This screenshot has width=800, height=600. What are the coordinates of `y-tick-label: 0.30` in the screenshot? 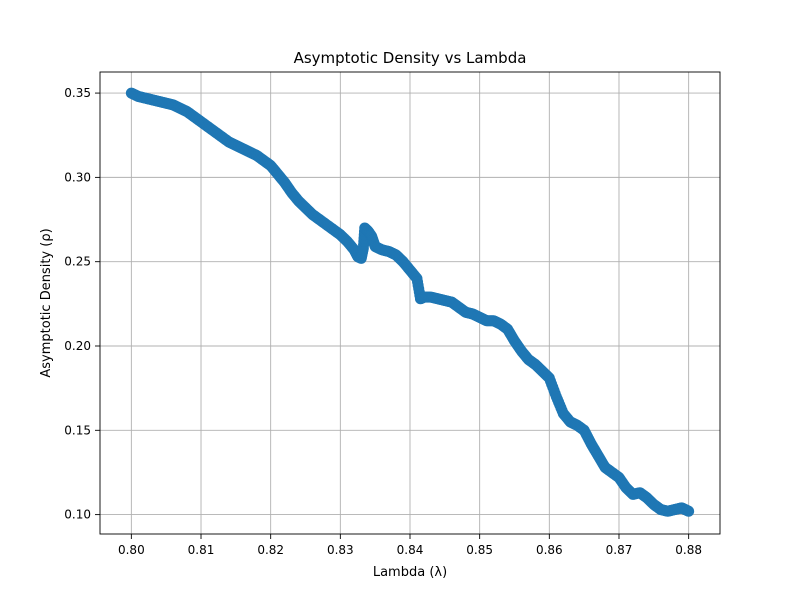 It's located at (77, 177).